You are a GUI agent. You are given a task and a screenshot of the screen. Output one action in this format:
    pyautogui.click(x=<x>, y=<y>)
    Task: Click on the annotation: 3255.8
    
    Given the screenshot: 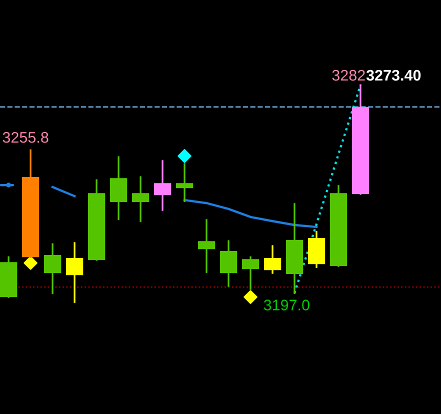 What is the action you would take?
    pyautogui.click(x=25, y=137)
    